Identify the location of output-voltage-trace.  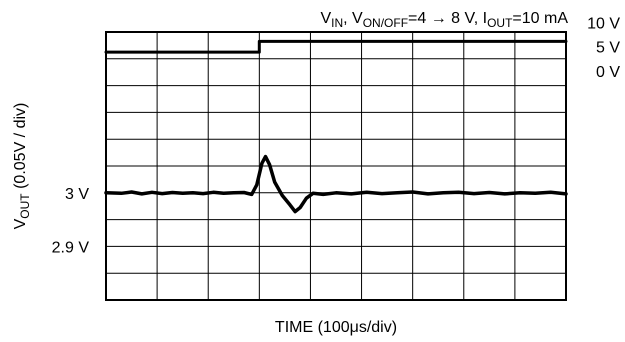
(336, 184).